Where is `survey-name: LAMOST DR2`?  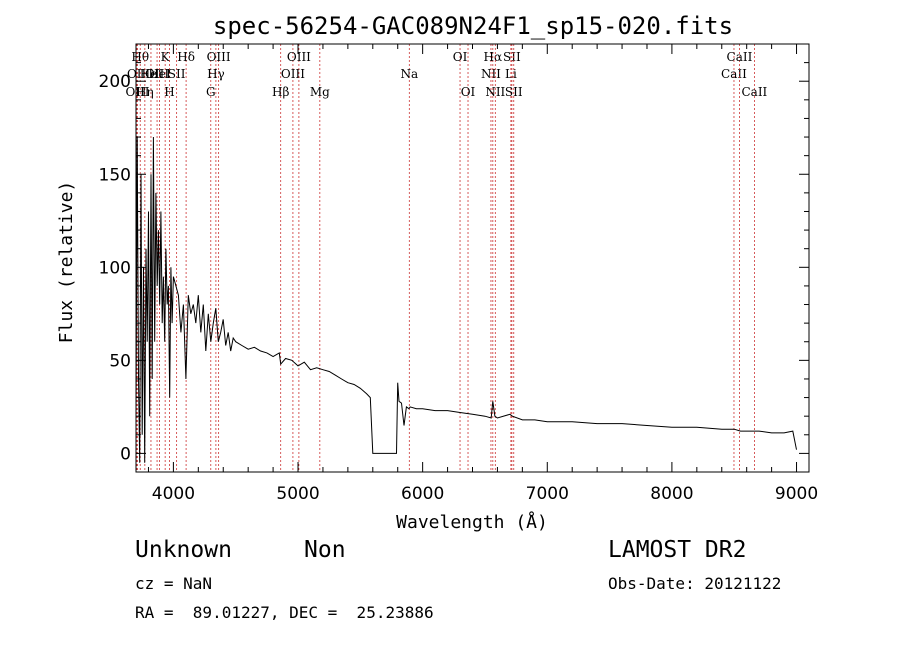
survey-name: LAMOST DR2 is located at coordinates (677, 550).